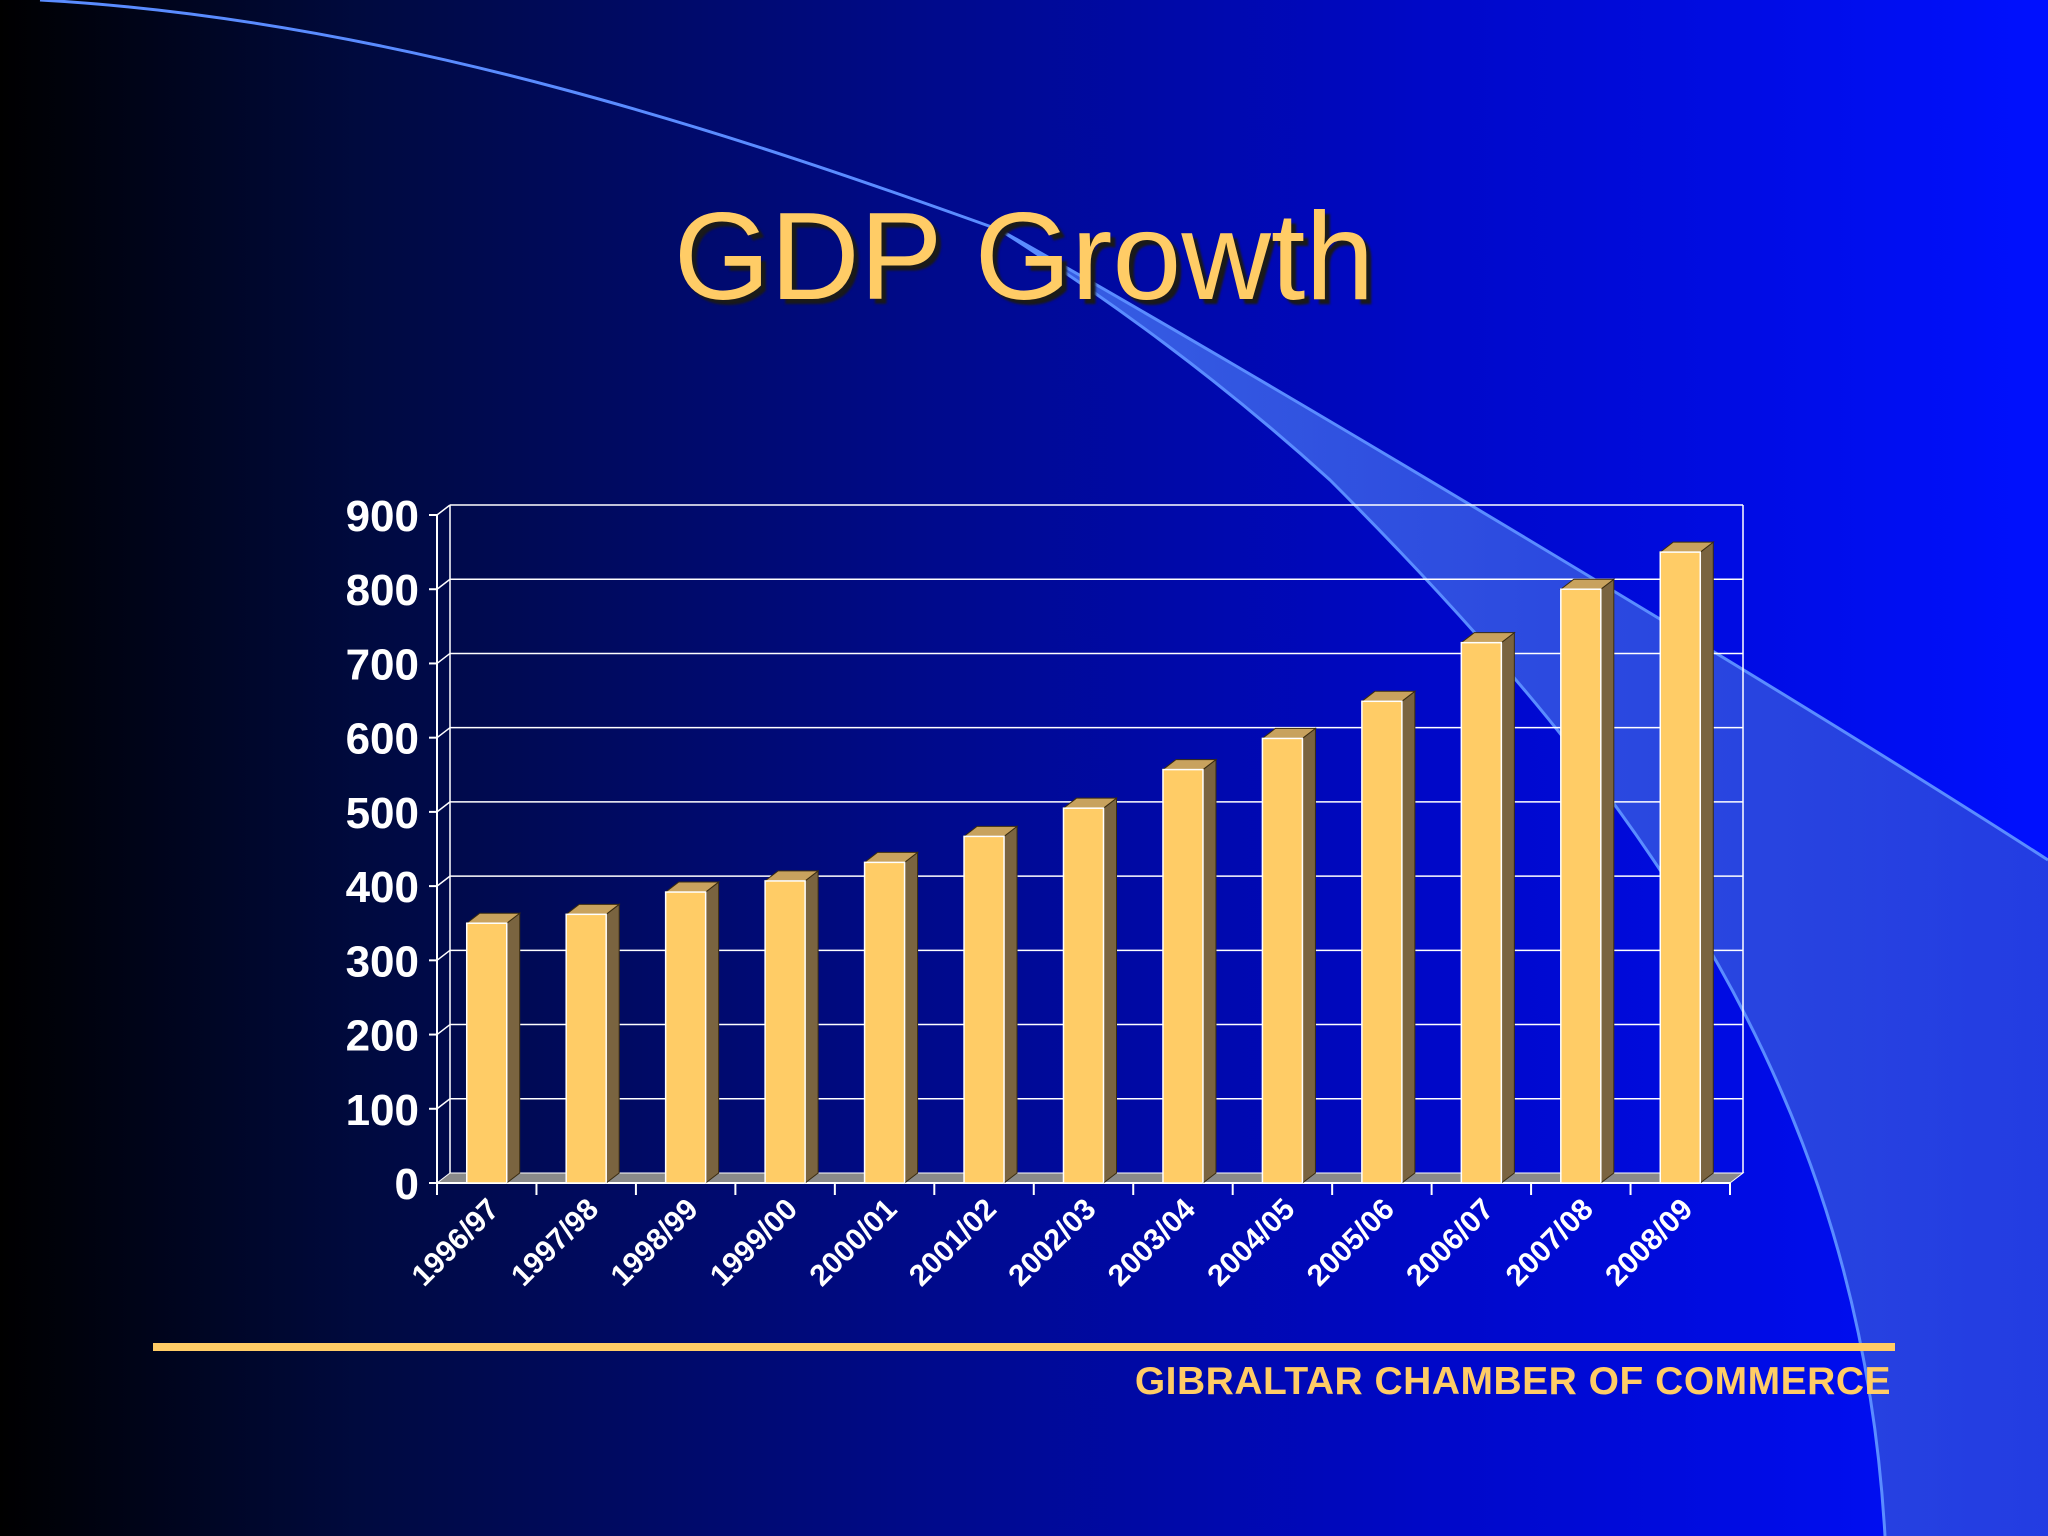 This screenshot has width=2048, height=1536. Describe the element at coordinates (655, 1243) in the screenshot. I see `x-tick-label: 1998/99` at that location.